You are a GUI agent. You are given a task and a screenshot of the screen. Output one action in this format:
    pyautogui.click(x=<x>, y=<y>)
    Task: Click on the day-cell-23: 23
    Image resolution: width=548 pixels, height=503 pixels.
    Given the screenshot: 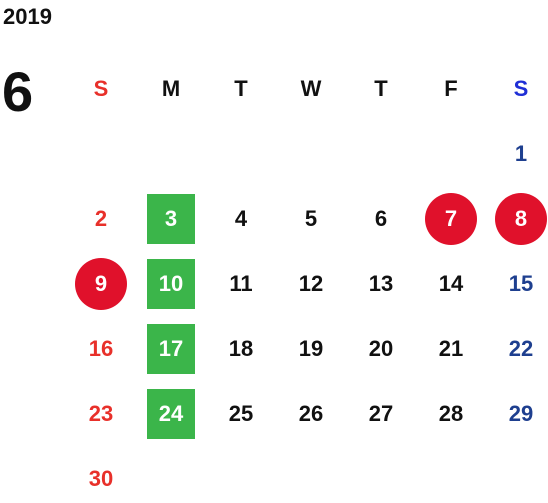 What is the action you would take?
    pyautogui.click(x=101, y=413)
    